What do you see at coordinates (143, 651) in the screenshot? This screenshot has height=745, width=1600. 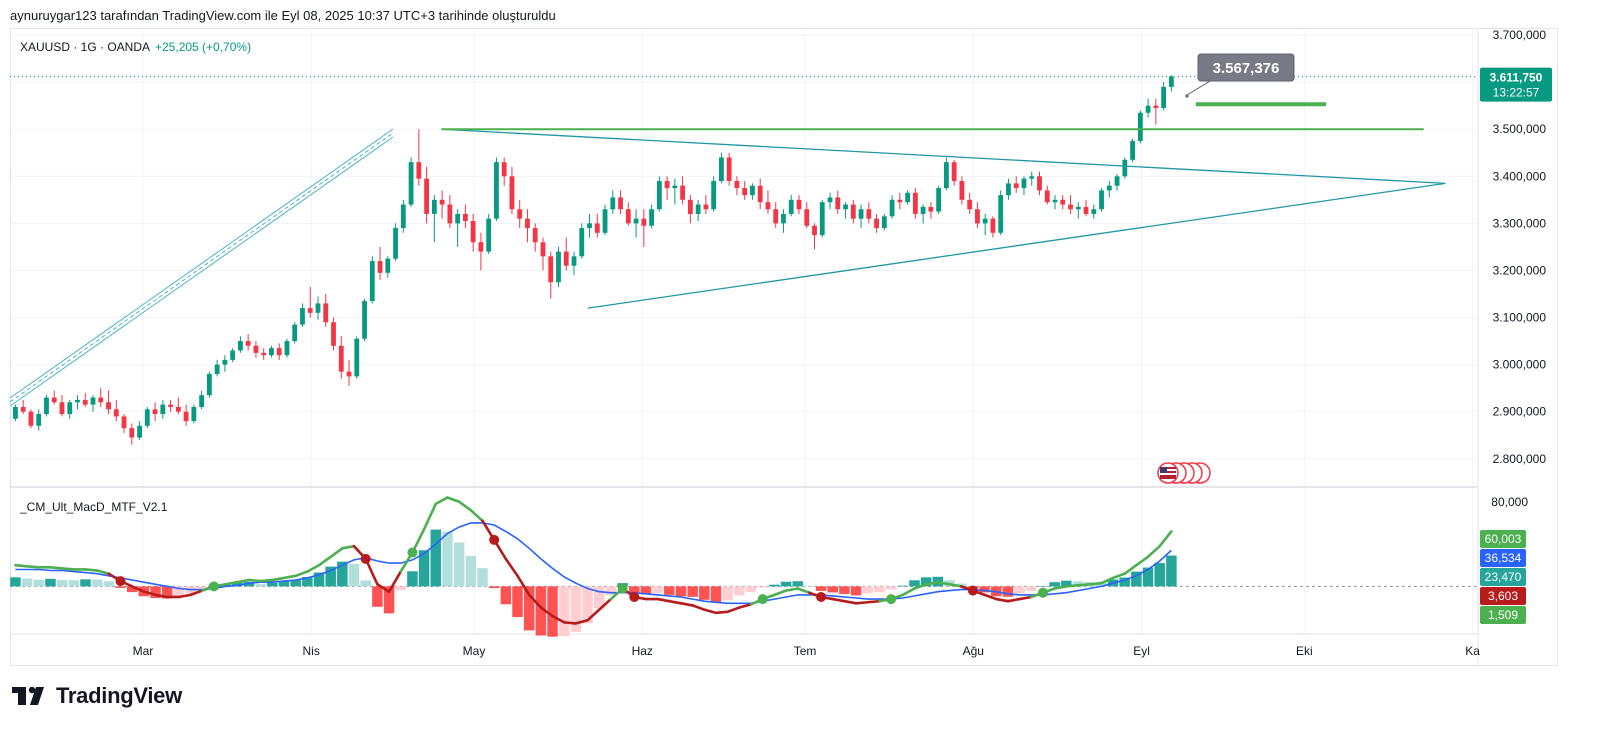 I see `time-tick-label: Mar` at bounding box center [143, 651].